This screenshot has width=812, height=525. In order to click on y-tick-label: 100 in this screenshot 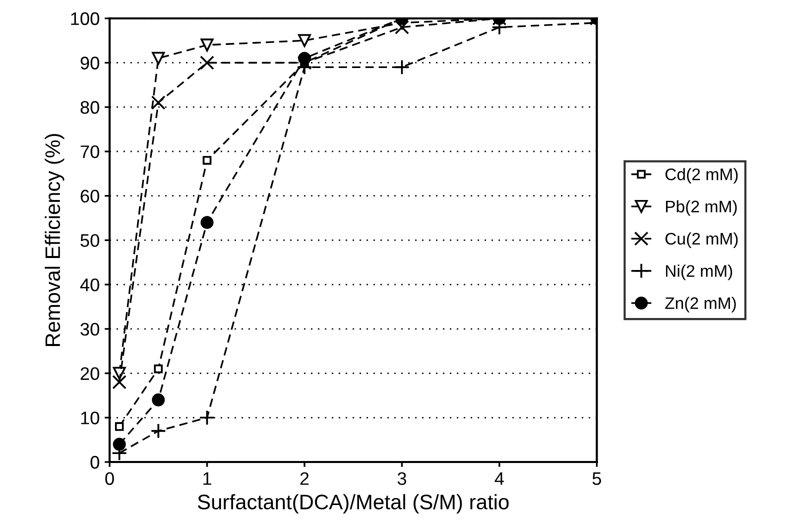, I will do `click(85, 19)`.